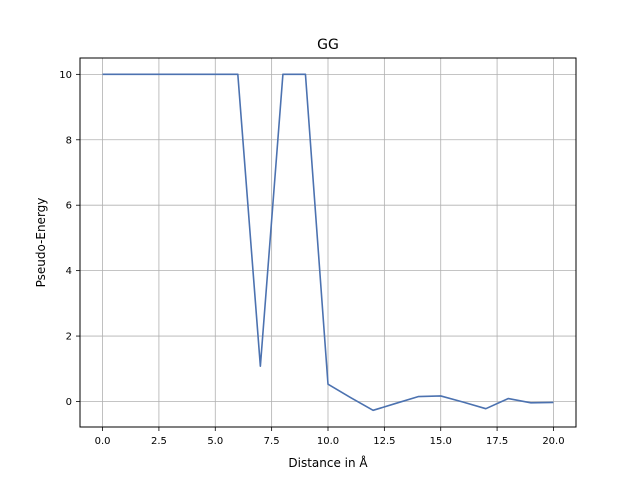 Image resolution: width=640 pixels, height=480 pixels. Describe the element at coordinates (384, 441) in the screenshot. I see `x-tick-label: 12.5` at that location.